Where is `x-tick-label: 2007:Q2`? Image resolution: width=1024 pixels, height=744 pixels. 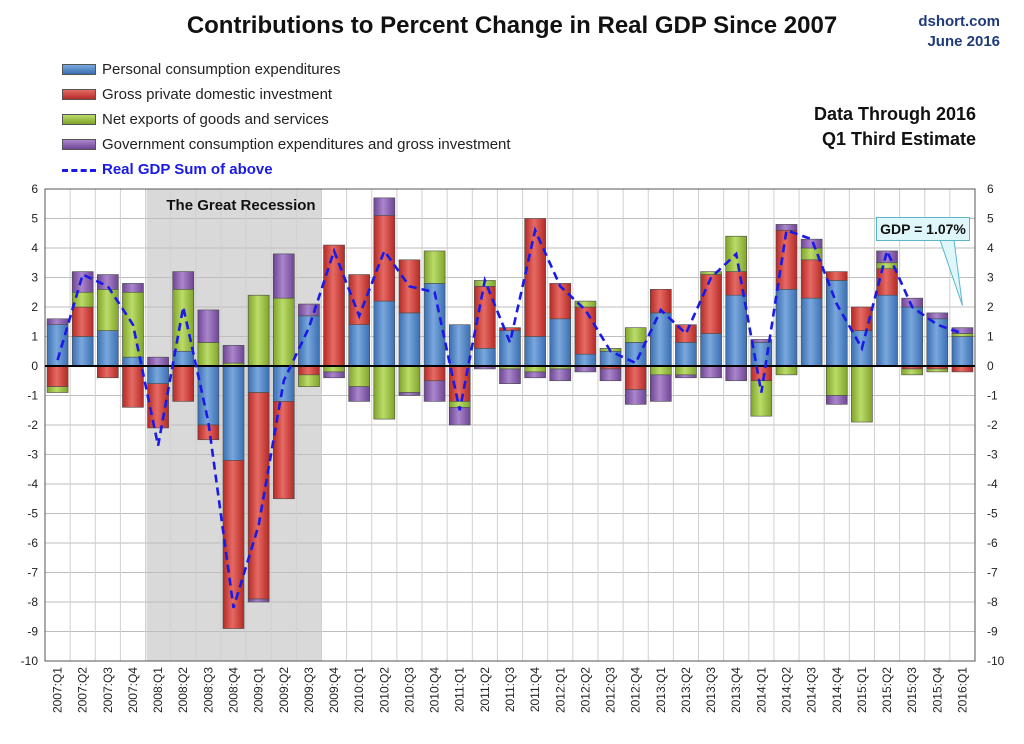 x-tick-label: 2007:Q2 is located at coordinates (83, 690).